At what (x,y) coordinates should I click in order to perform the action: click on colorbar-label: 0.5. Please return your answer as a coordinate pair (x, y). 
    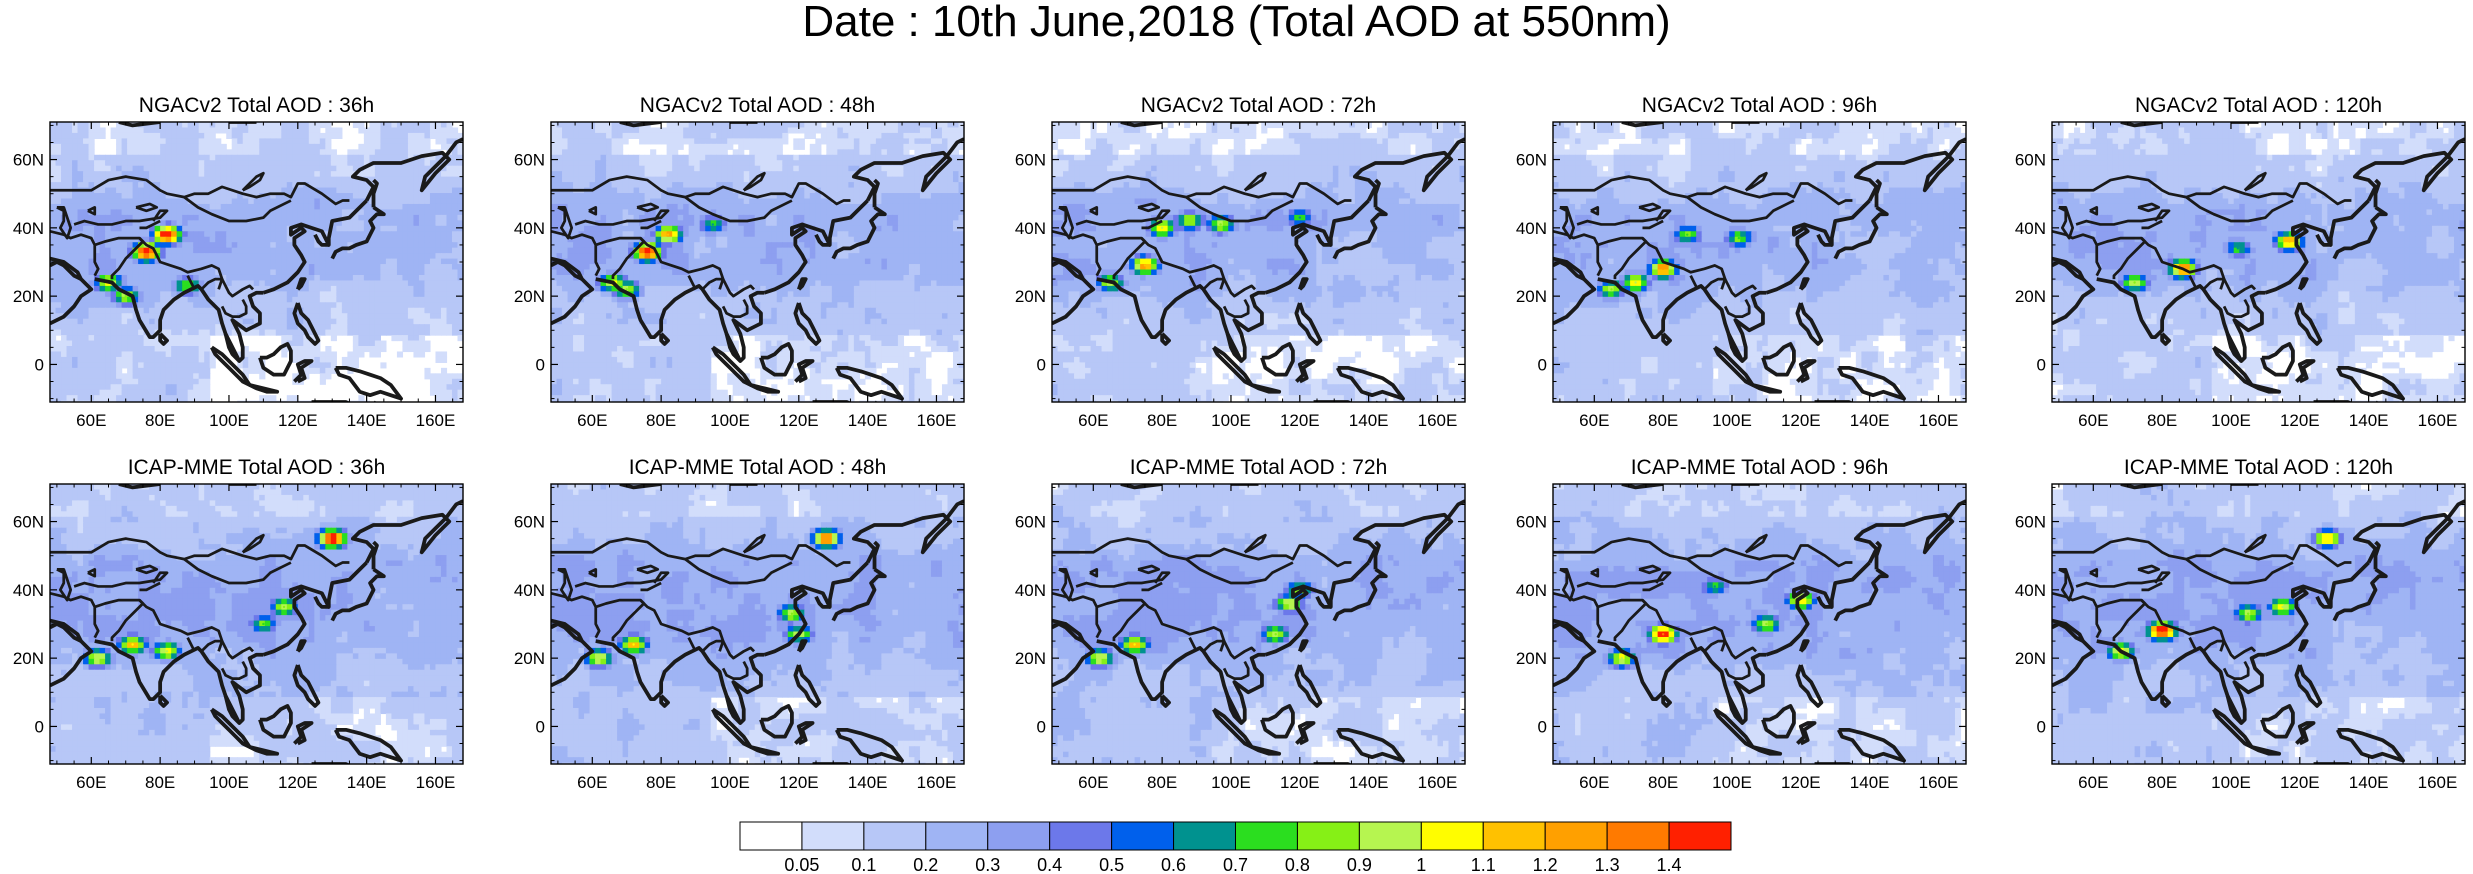
    Looking at the image, I should click on (1111, 864).